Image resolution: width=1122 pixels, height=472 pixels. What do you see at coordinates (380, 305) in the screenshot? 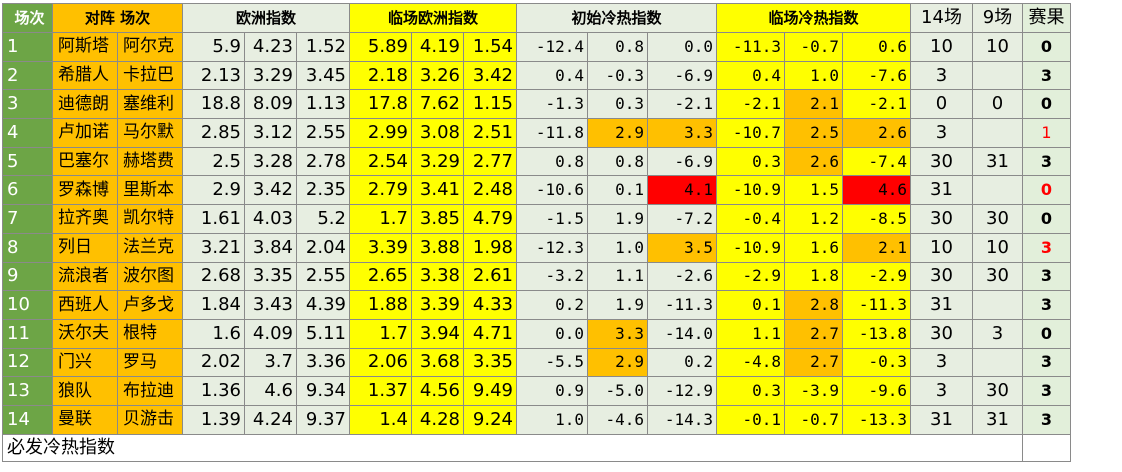
I see `late-cell: 1.88` at bounding box center [380, 305].